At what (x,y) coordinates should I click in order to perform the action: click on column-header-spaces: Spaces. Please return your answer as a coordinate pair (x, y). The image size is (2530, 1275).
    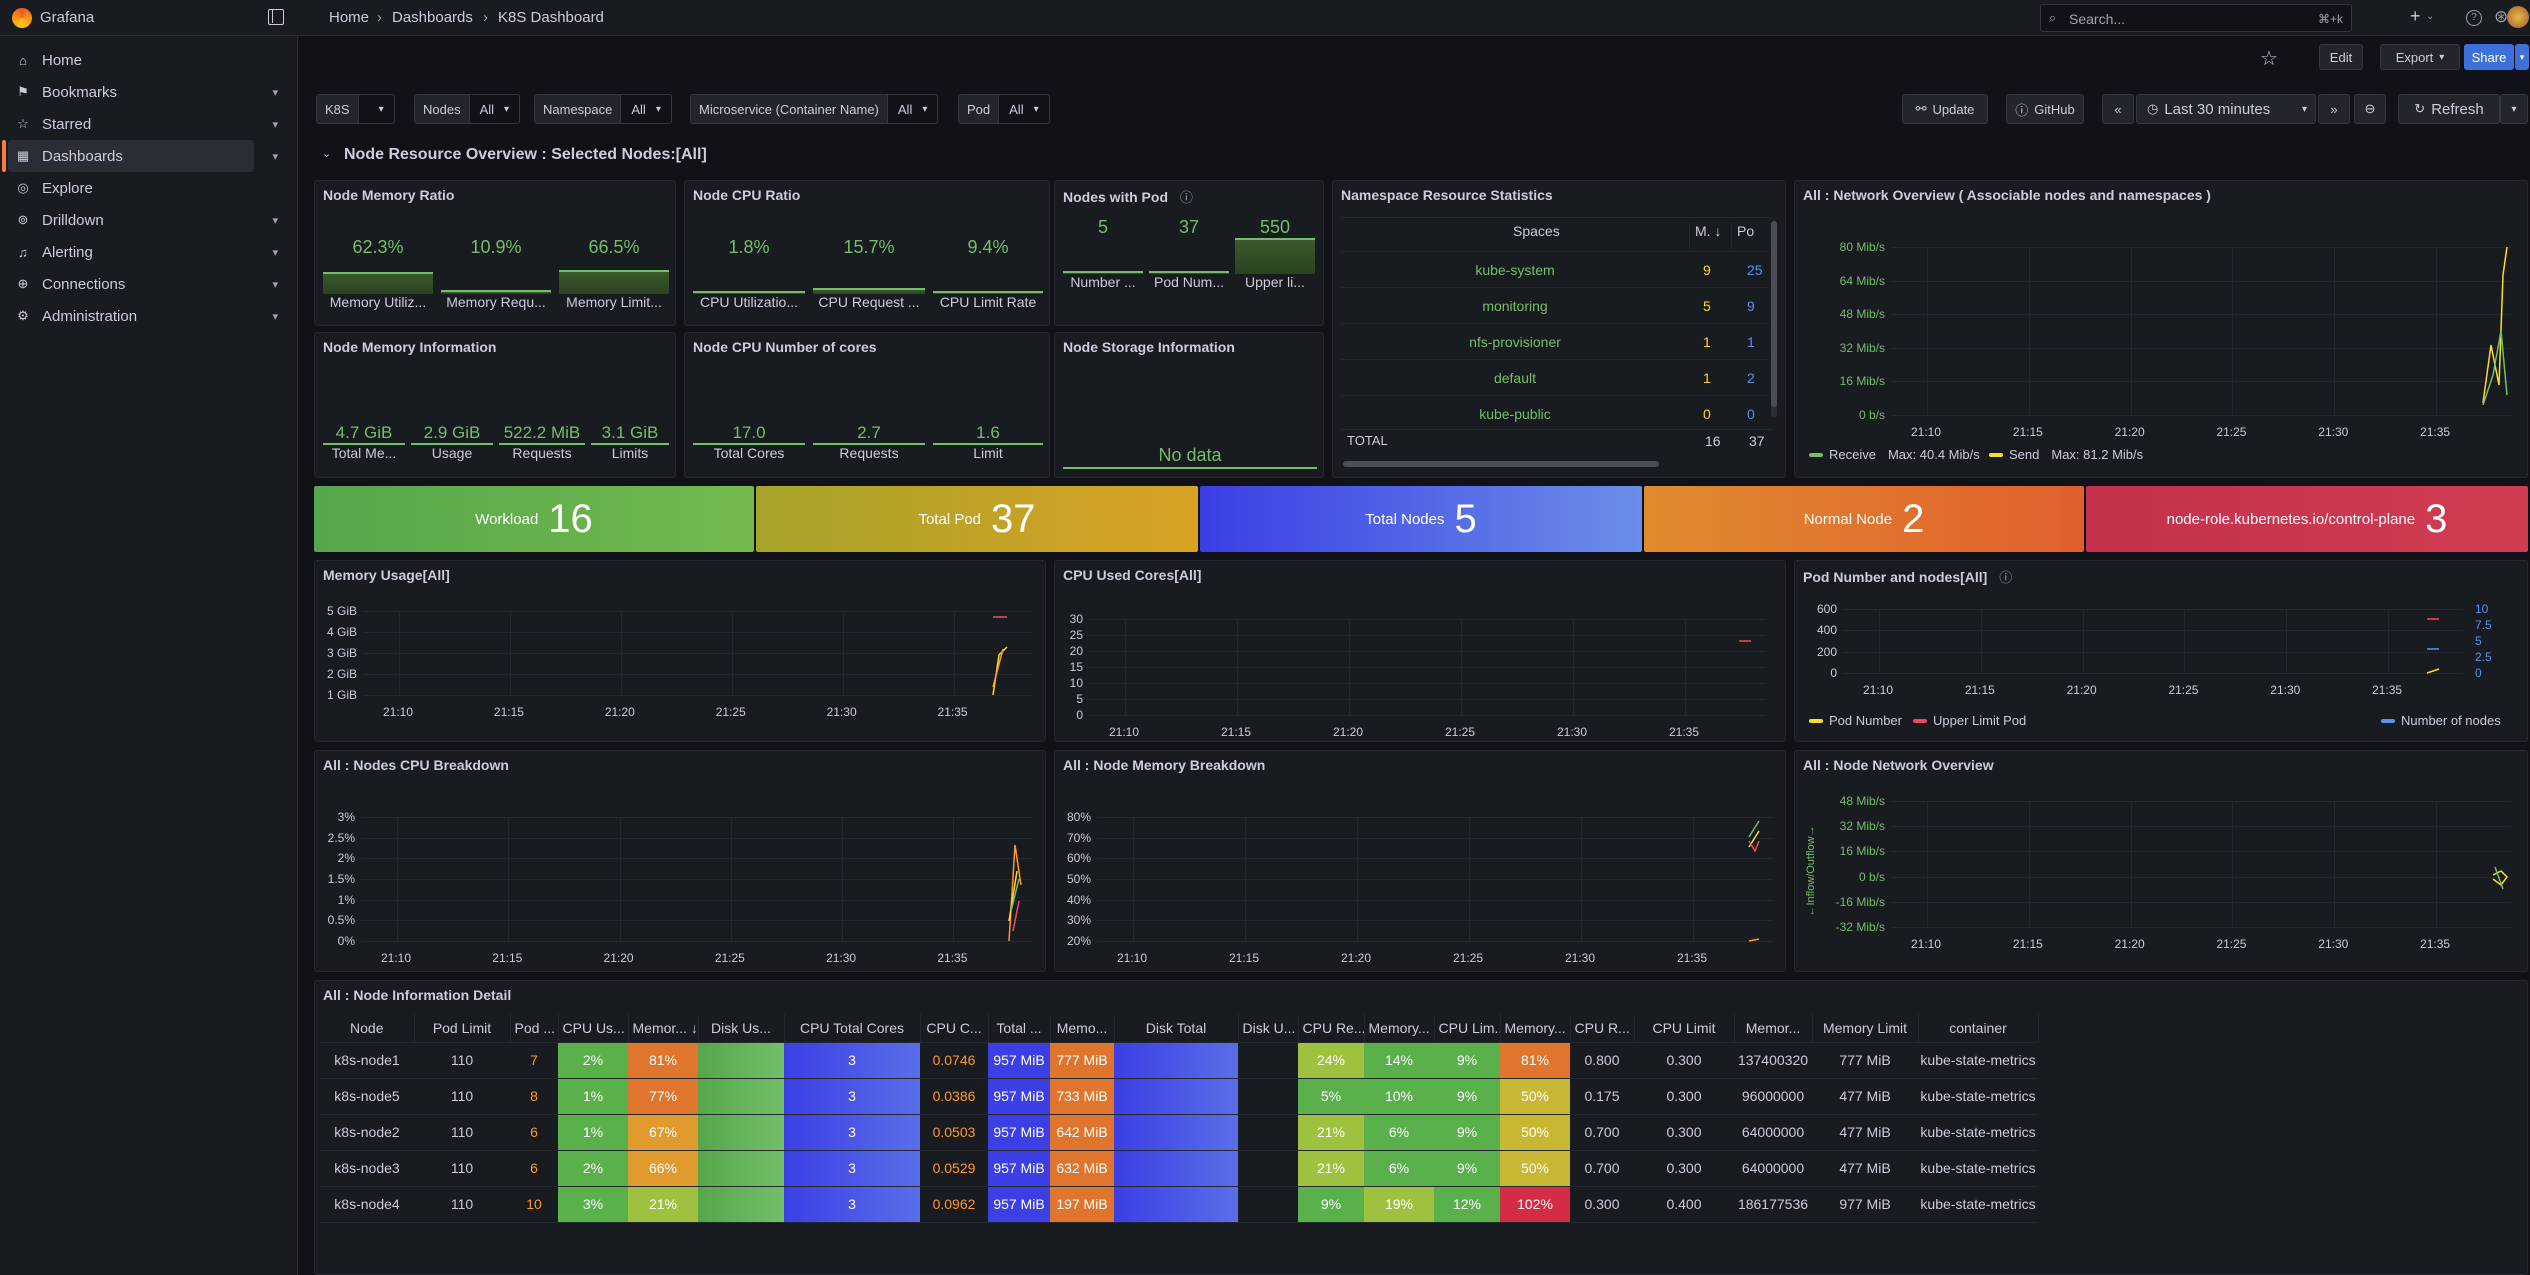
    Looking at the image, I should click on (1536, 231).